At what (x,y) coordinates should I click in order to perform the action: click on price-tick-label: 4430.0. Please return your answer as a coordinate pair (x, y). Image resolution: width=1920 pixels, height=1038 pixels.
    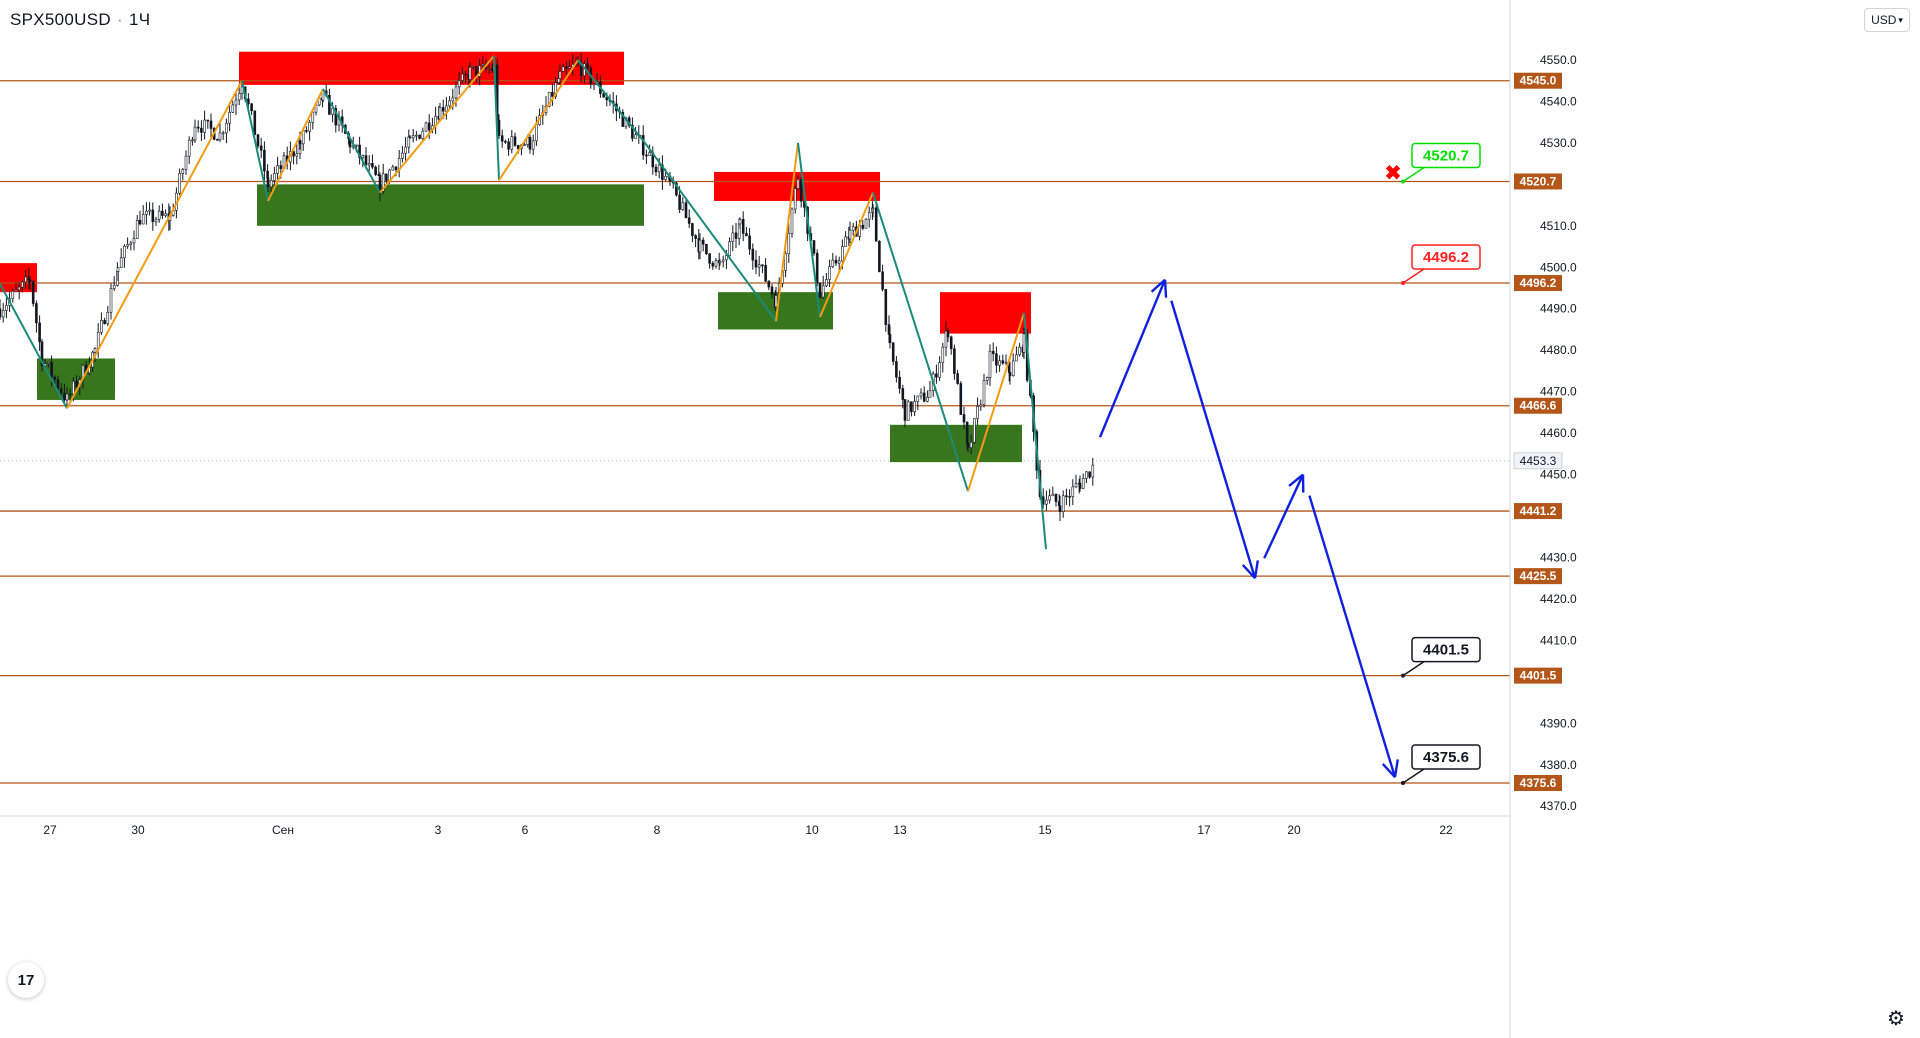
    Looking at the image, I should click on (1558, 557).